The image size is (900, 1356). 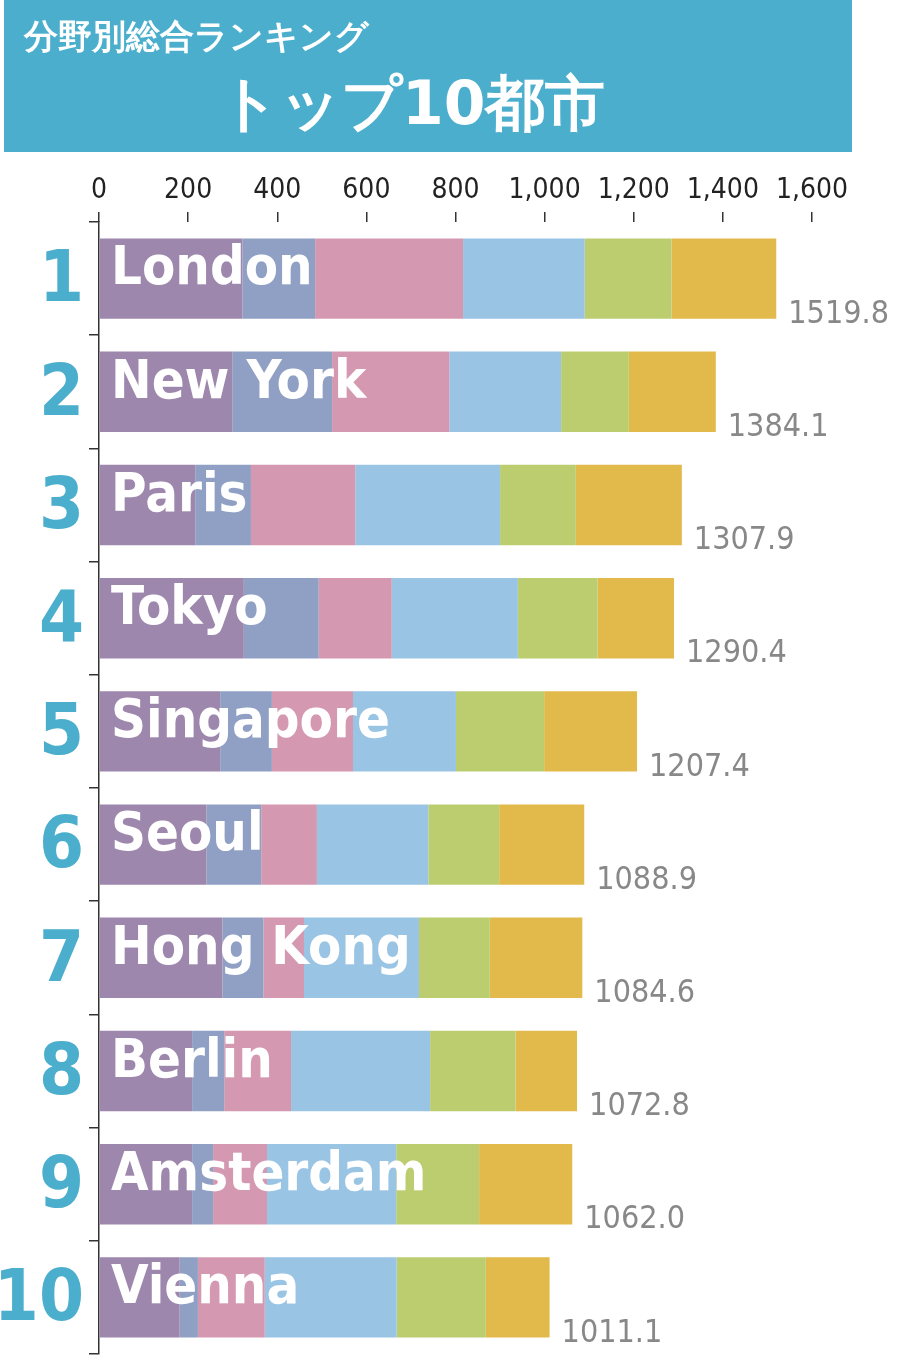 I want to click on x-tick-label: 600, so click(x=366, y=189).